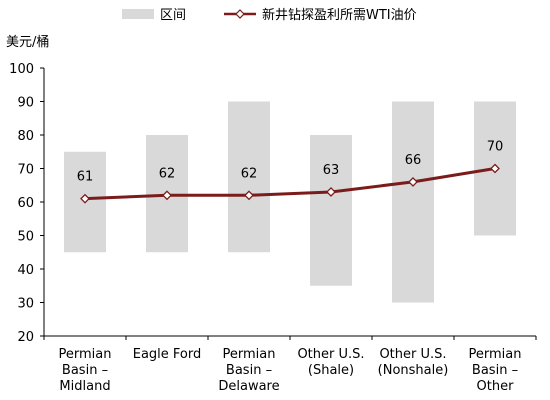 Image resolution: width=550 pixels, height=400 pixels. What do you see at coordinates (25, 337) in the screenshot?
I see `y-tick-label: 20` at bounding box center [25, 337].